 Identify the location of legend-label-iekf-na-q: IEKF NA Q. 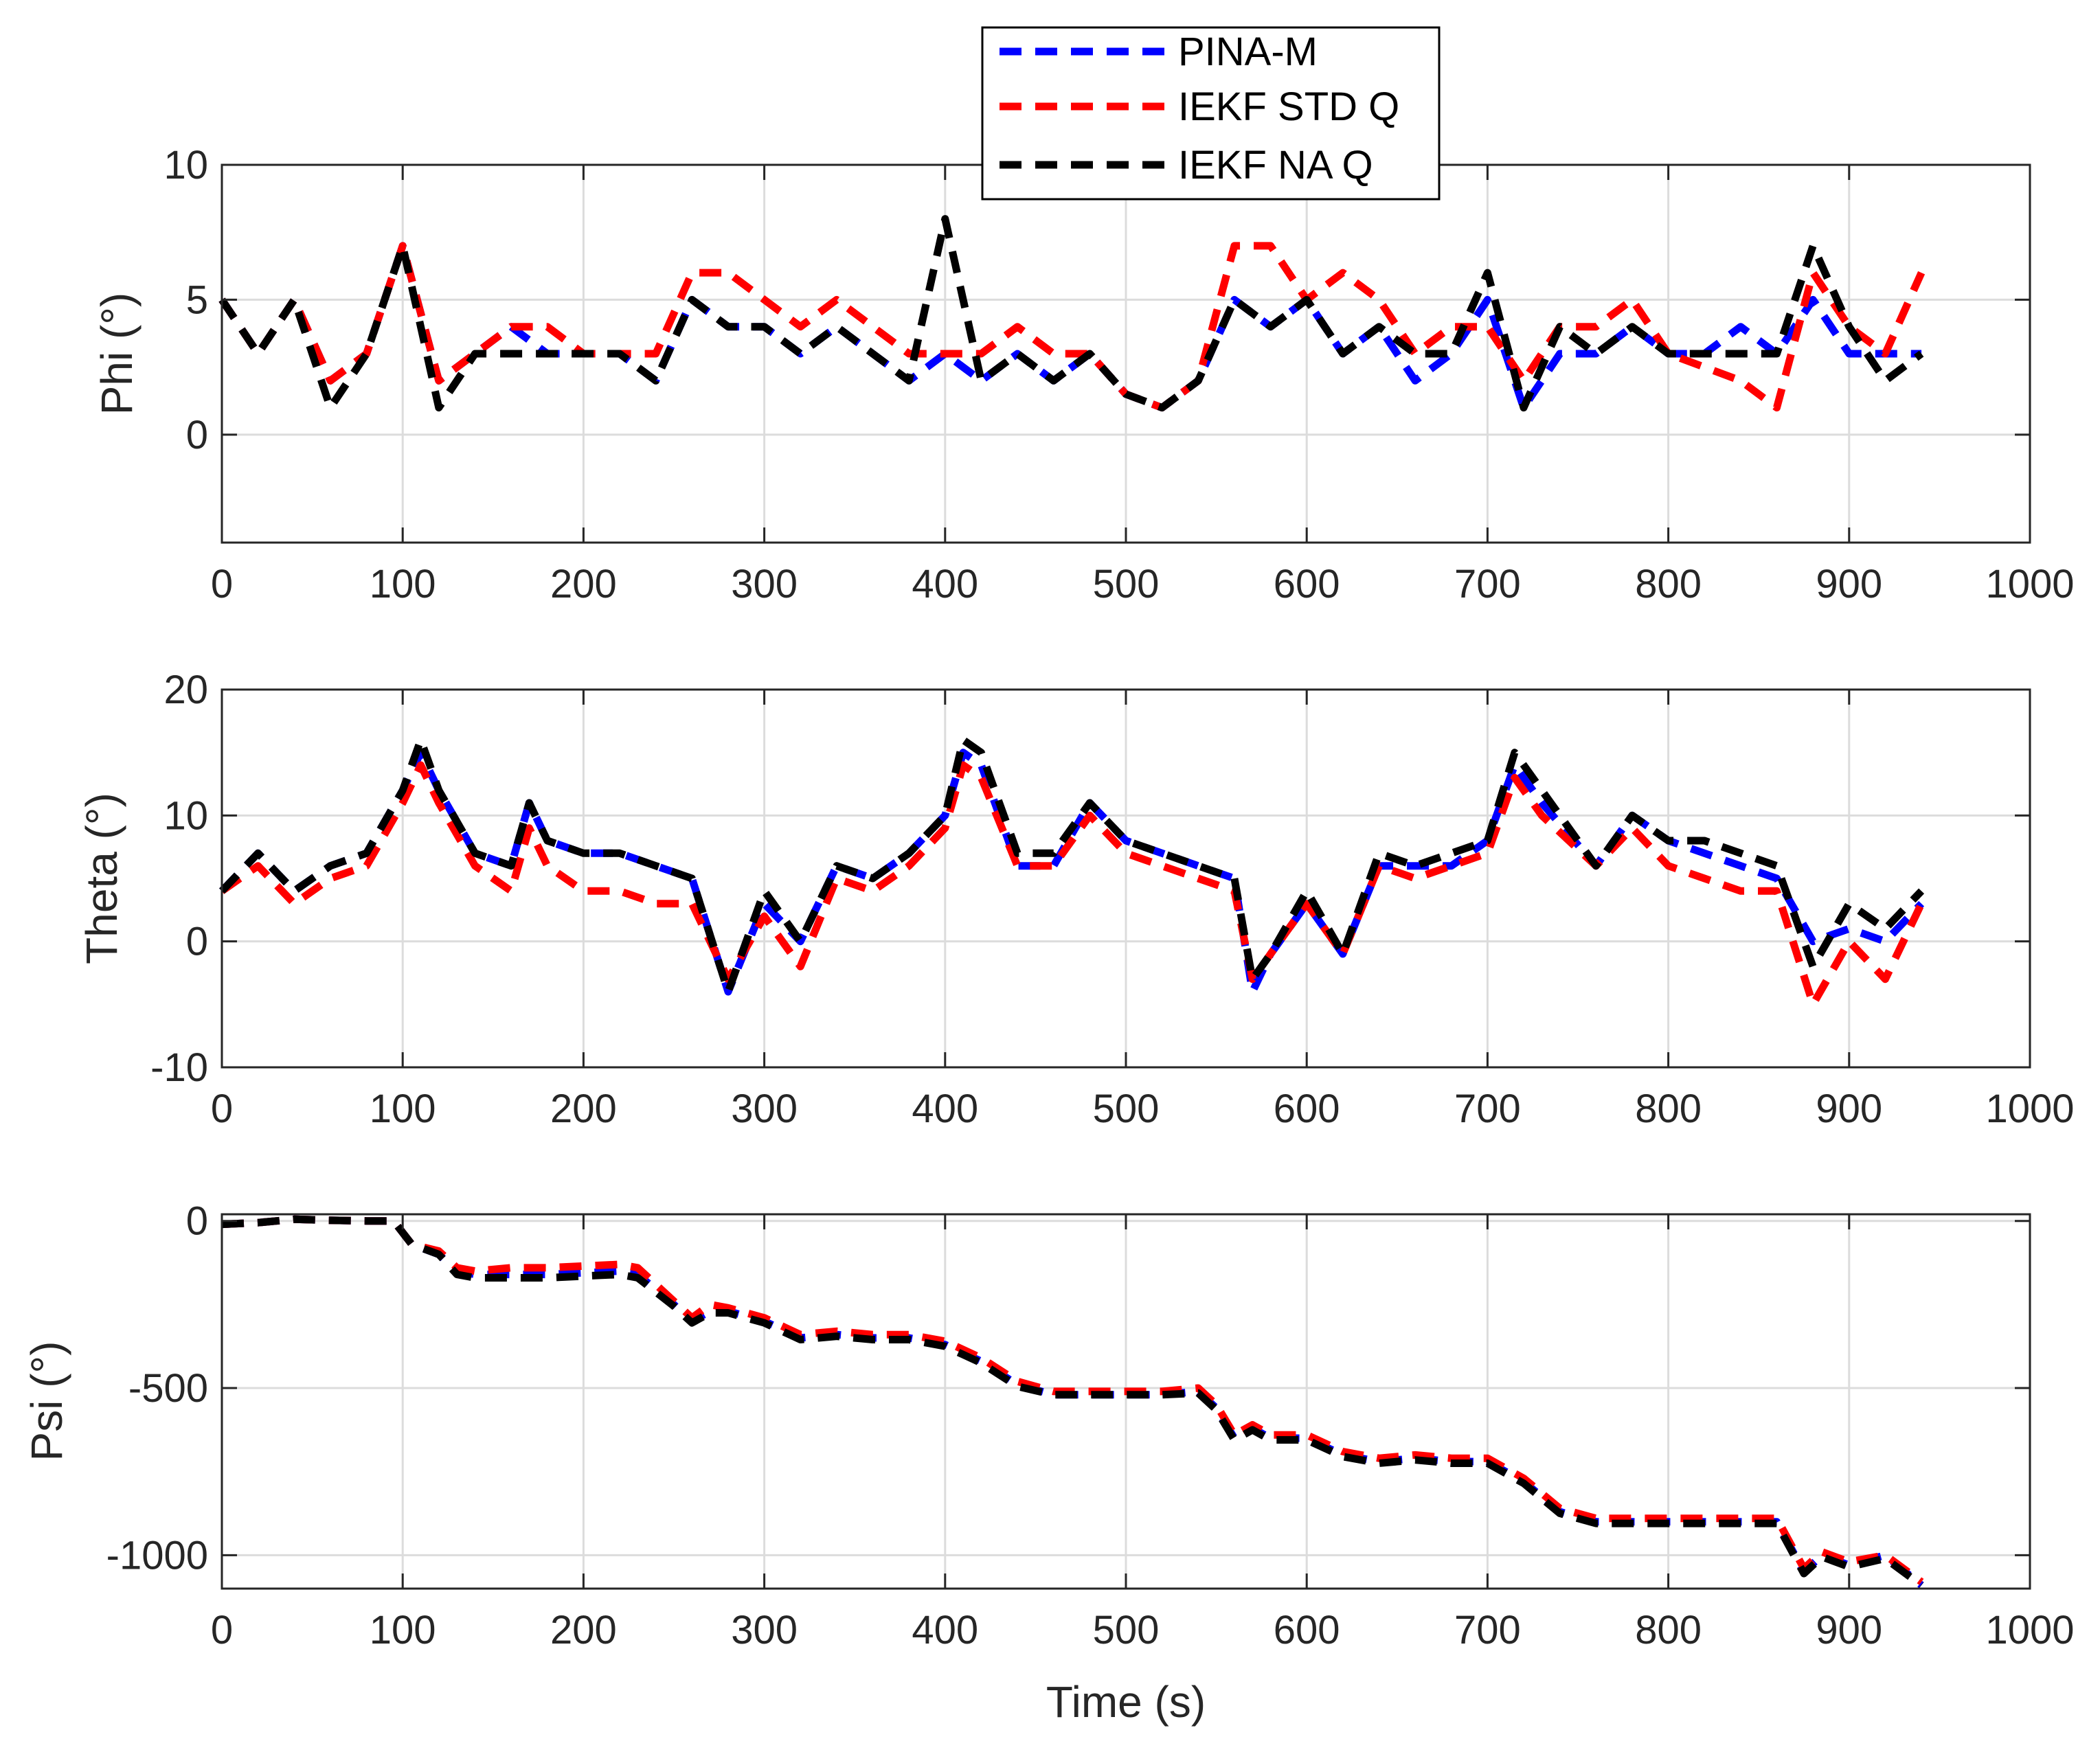
(1275, 165).